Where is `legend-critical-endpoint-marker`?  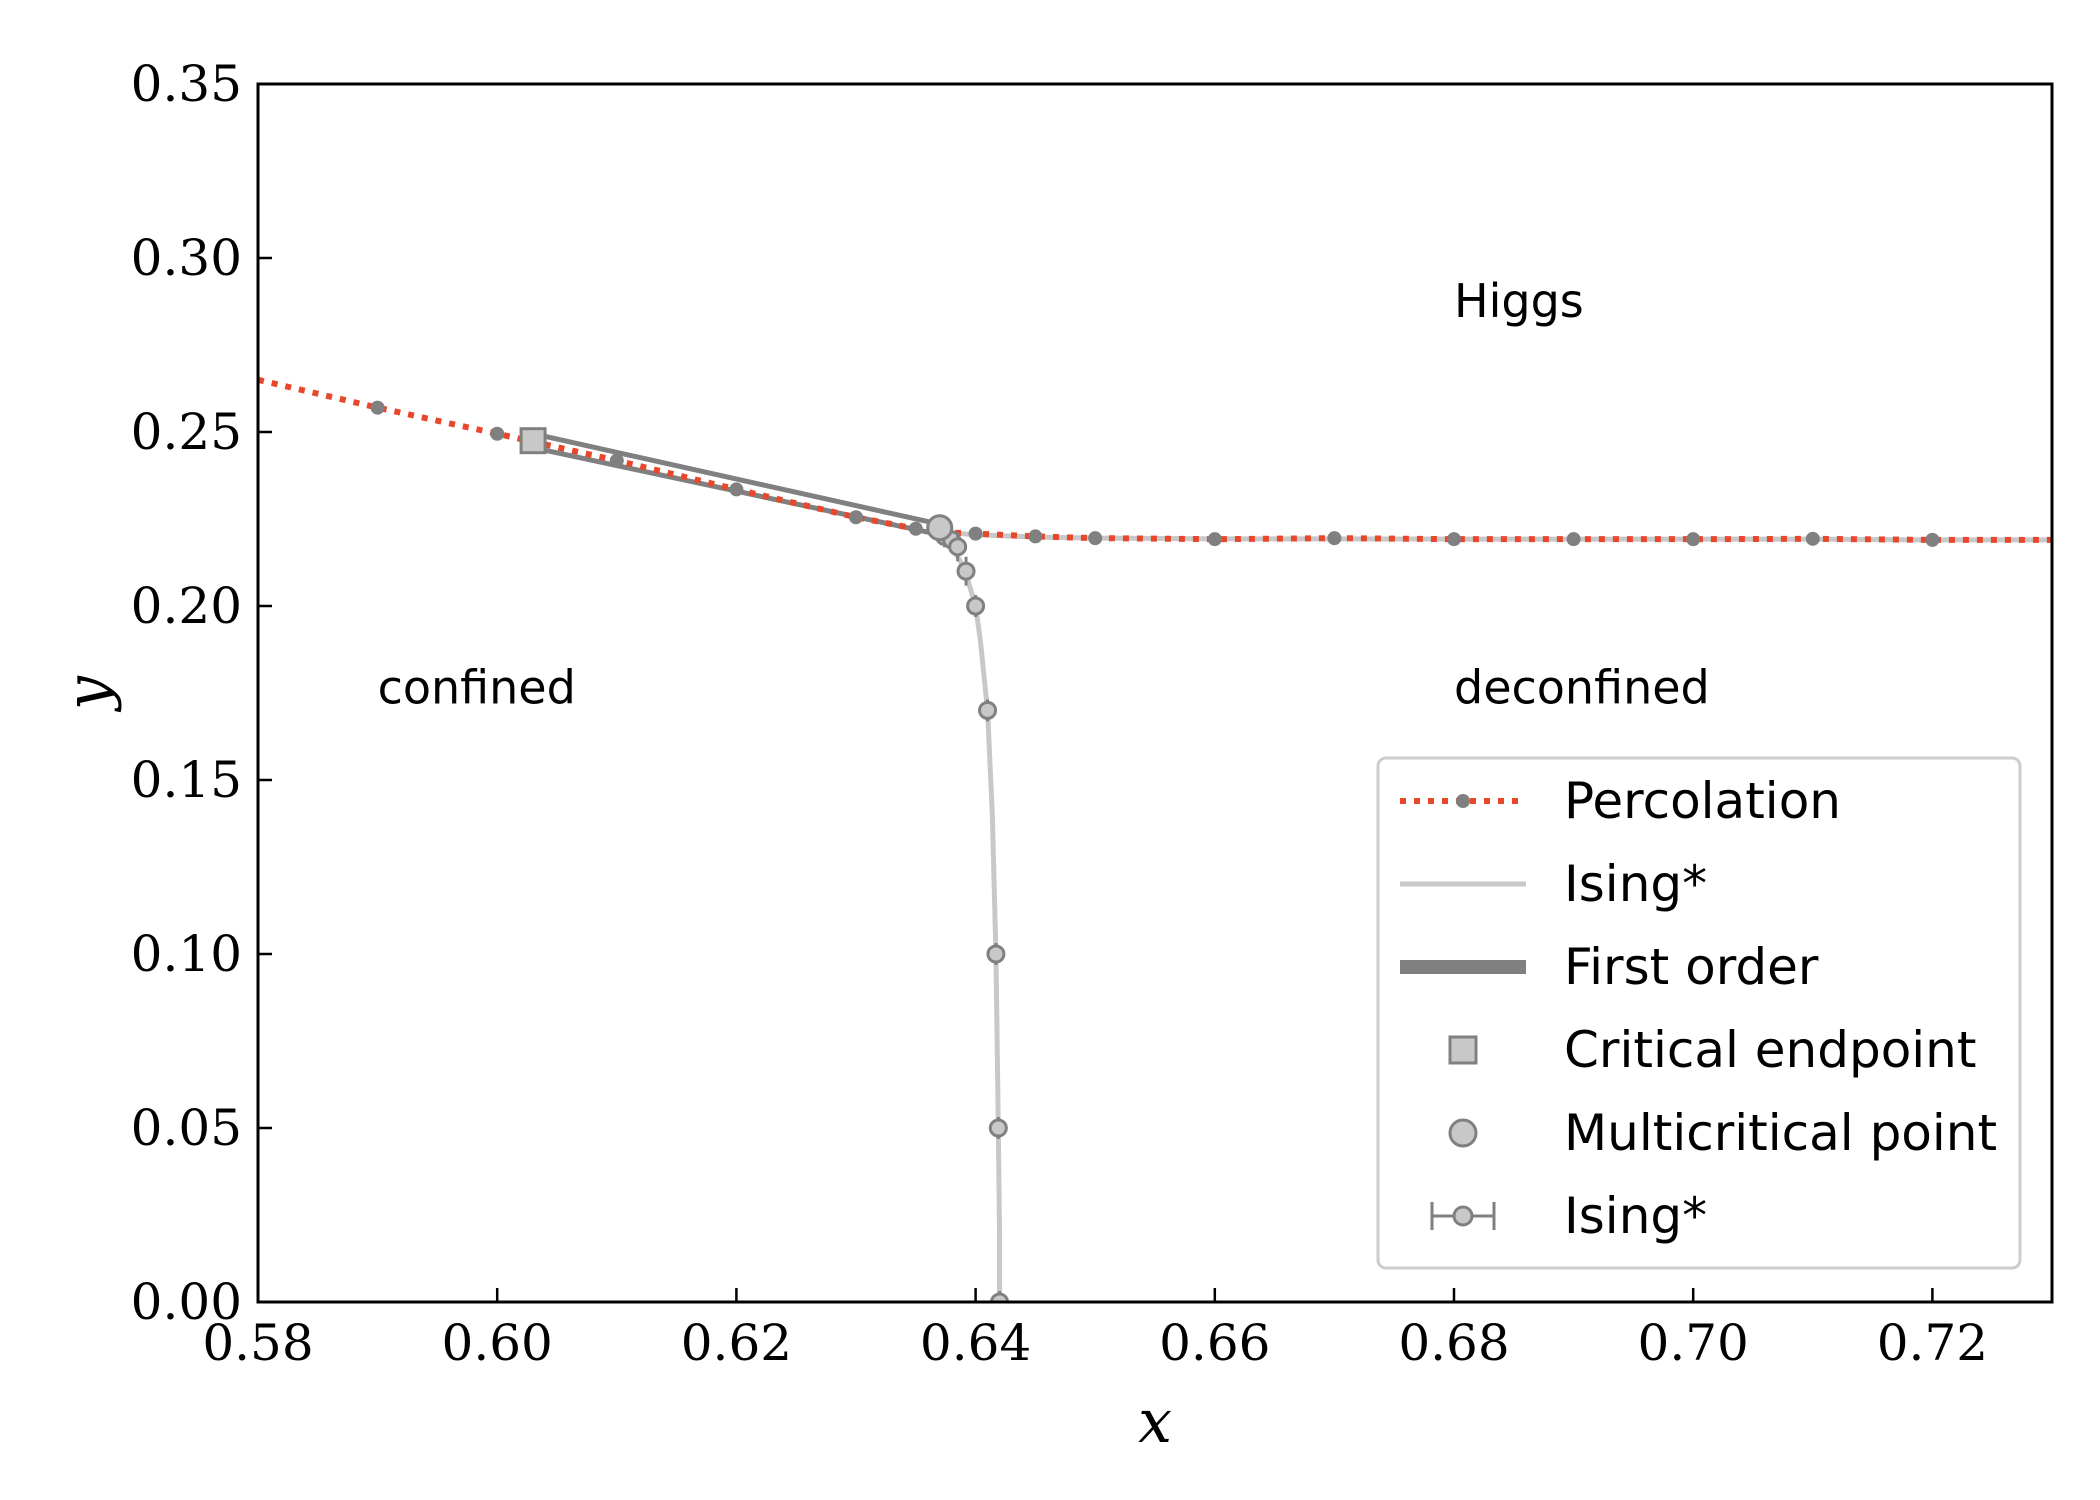
legend-critical-endpoint-marker is located at coordinates (1463, 1050).